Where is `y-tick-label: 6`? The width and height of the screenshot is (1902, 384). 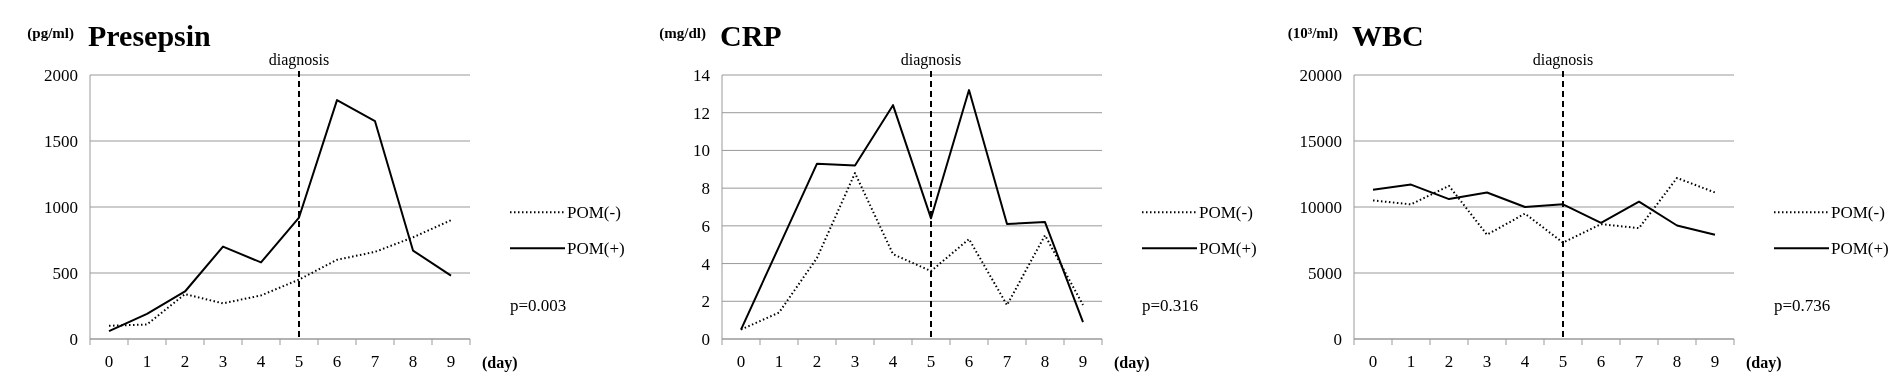
y-tick-label: 6 is located at coordinates (705, 226).